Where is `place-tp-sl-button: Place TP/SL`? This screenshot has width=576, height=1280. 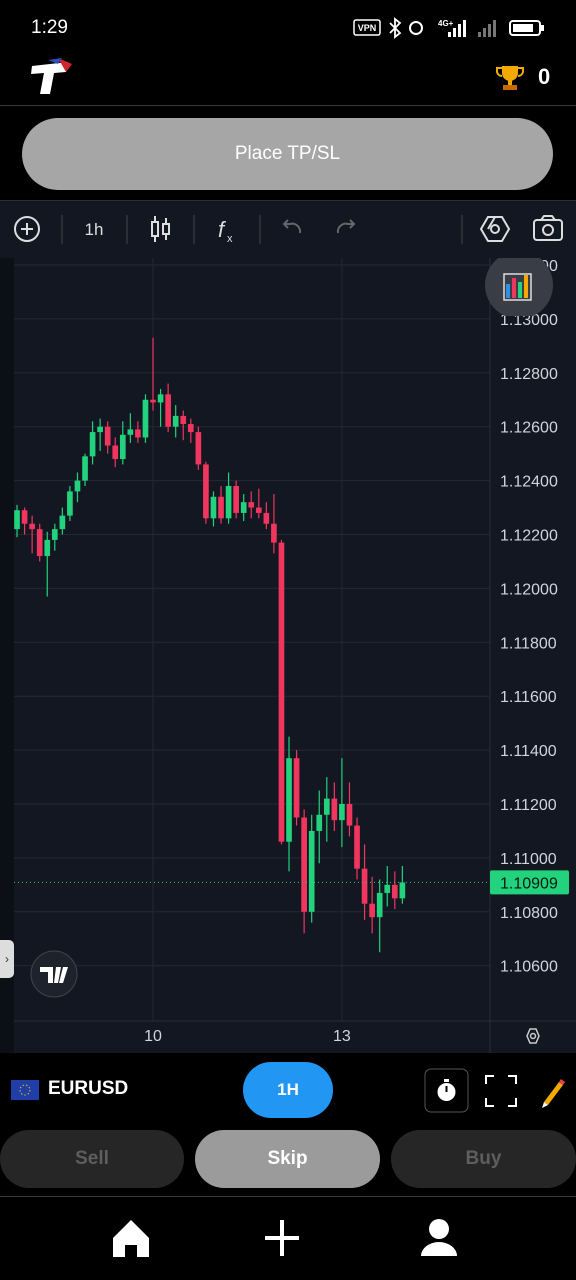 place-tp-sl-button: Place TP/SL is located at coordinates (287, 154).